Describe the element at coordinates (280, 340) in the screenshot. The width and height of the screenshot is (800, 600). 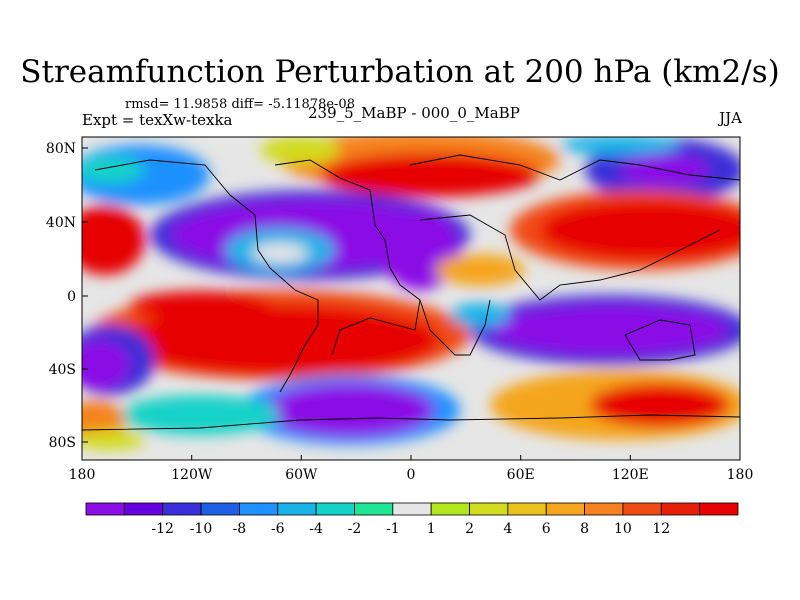
I see `blob-trop-red` at that location.